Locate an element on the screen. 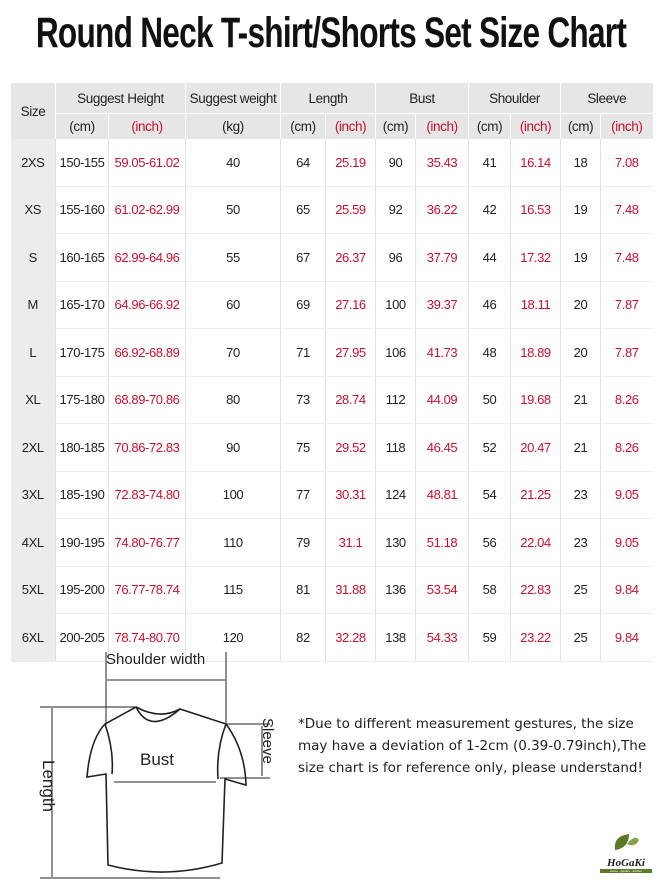 The width and height of the screenshot is (661, 883). value-cell: 31.88 is located at coordinates (350, 590).